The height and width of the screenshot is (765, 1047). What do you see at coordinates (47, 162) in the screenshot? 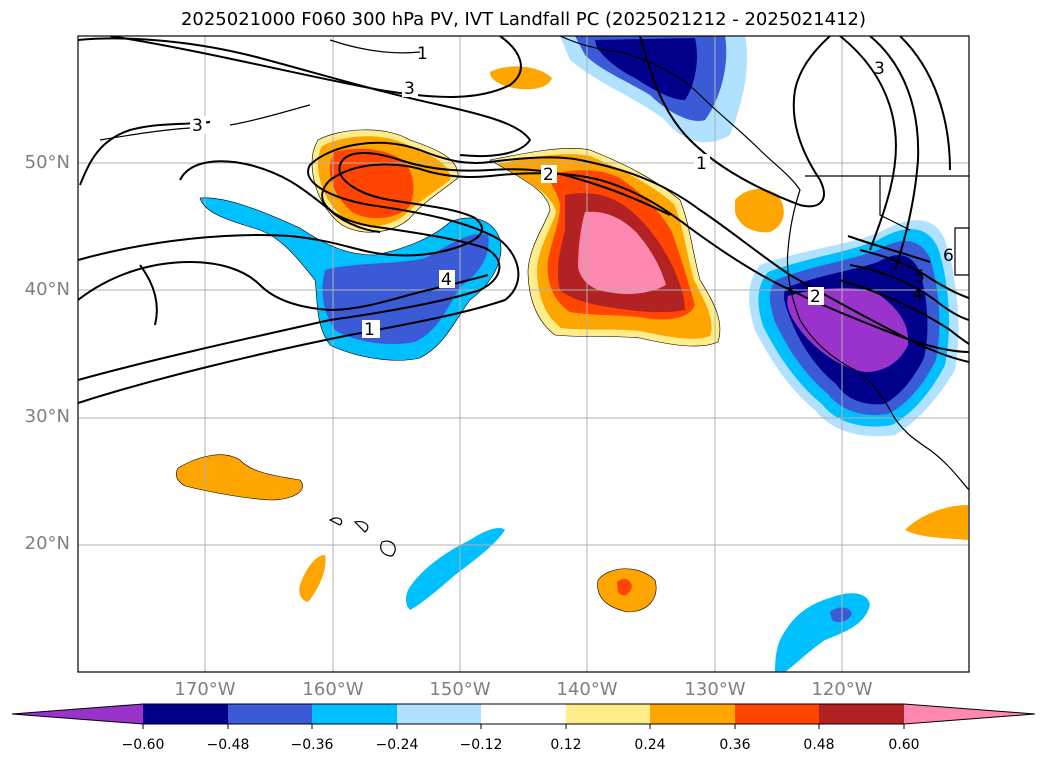
I see `latitude-label: 50°N` at bounding box center [47, 162].